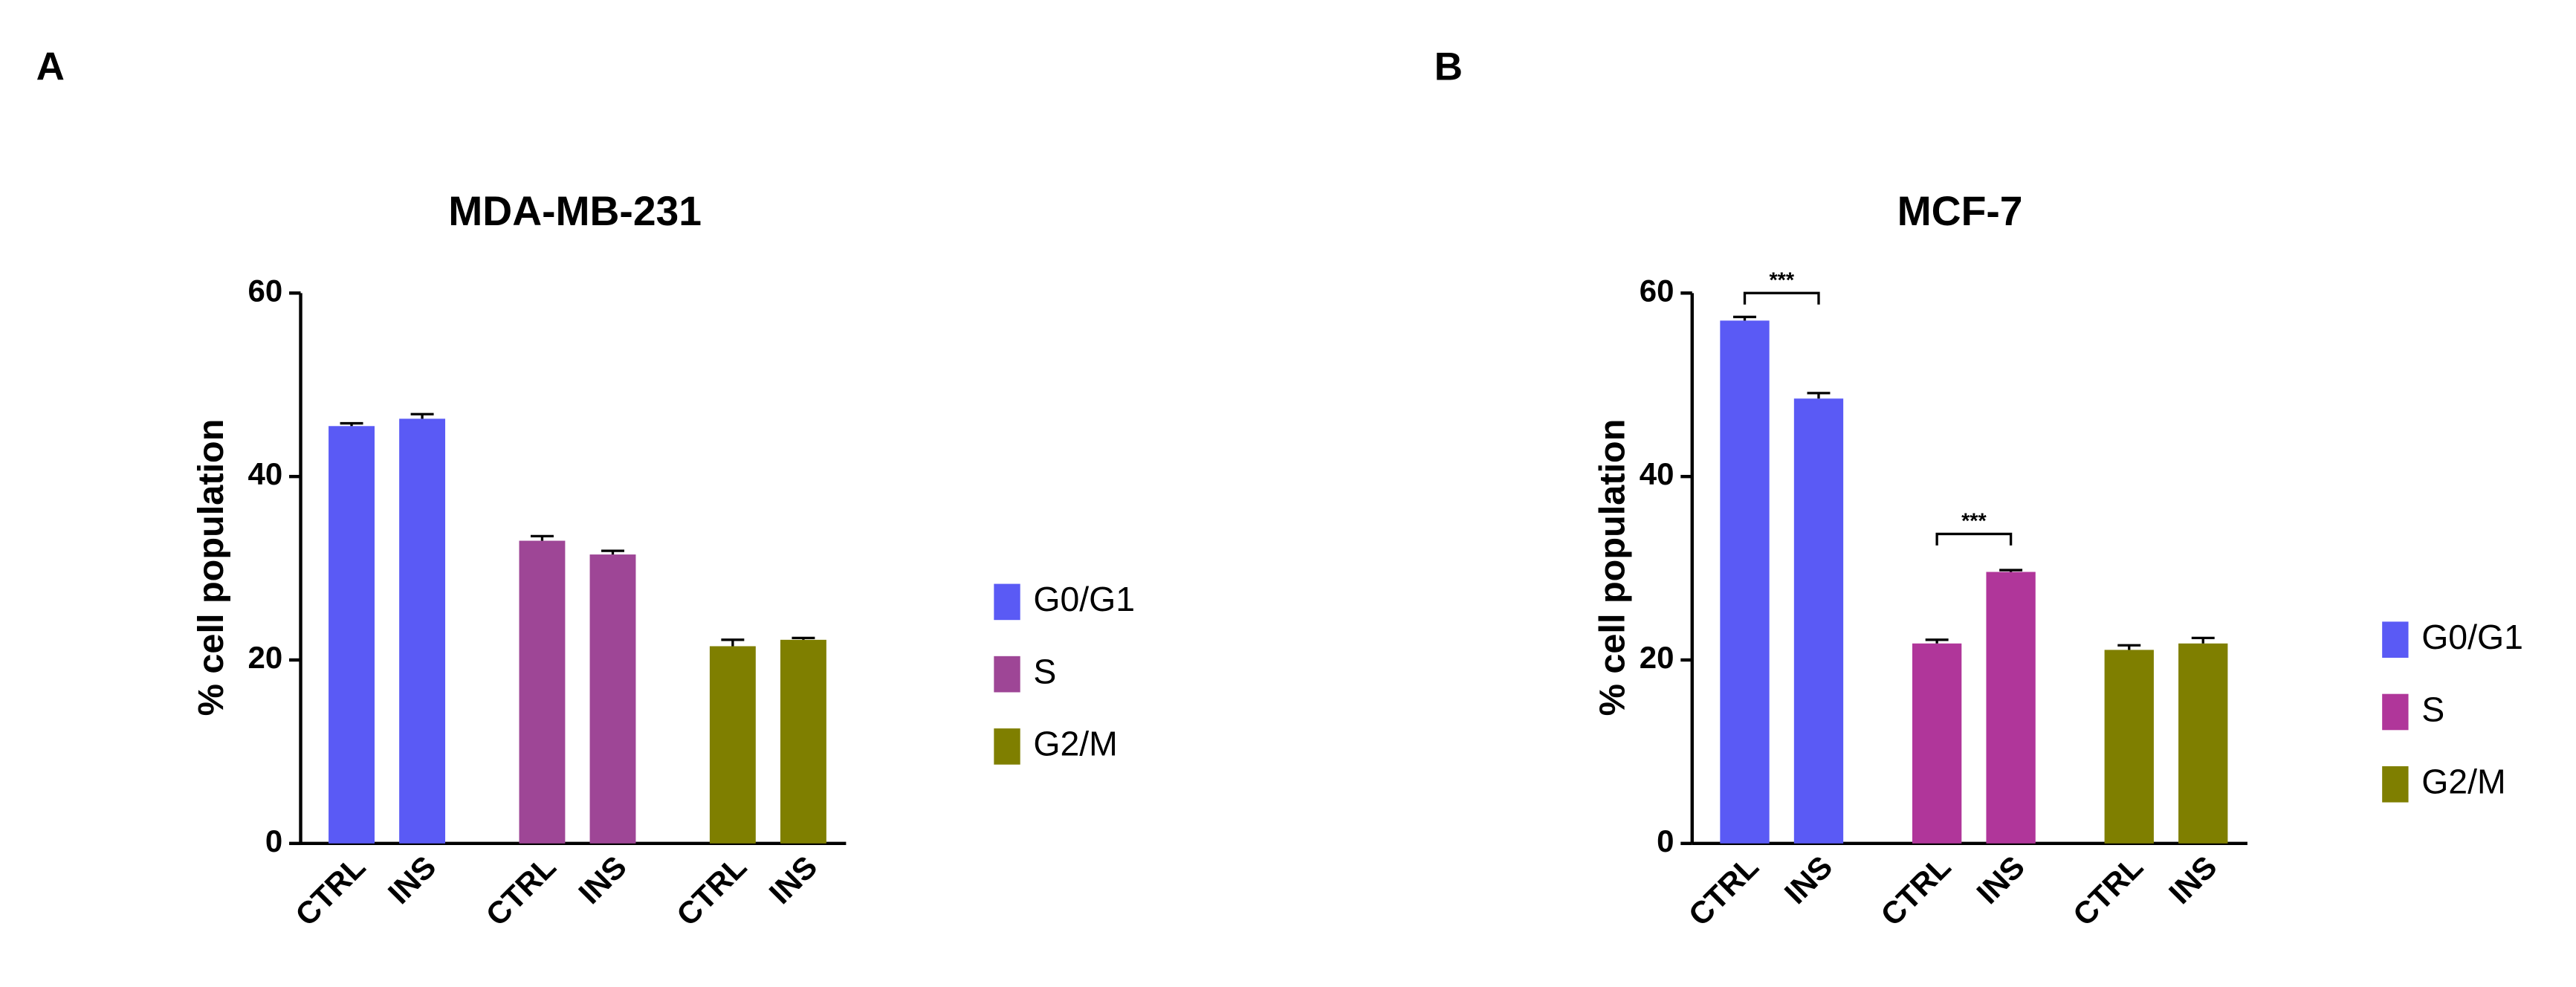 The image size is (2576, 987). Describe the element at coordinates (51, 67) in the screenshot. I see `panel-label: A` at that location.